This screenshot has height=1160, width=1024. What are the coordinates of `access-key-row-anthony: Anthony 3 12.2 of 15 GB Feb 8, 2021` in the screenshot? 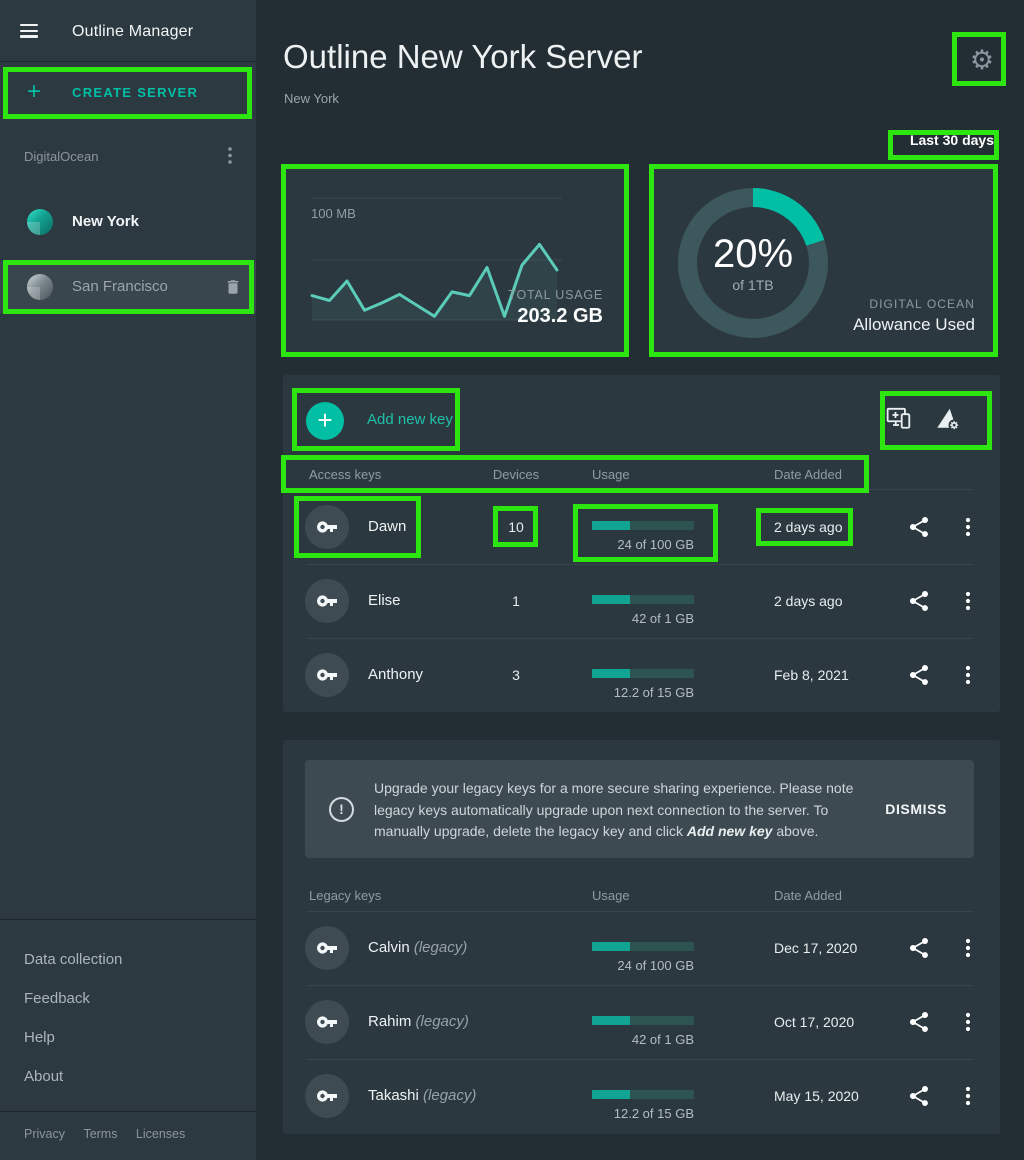 It's located at (641, 675).